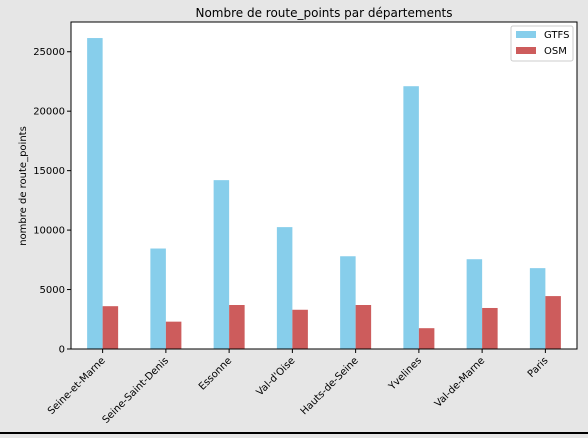 This screenshot has height=438, width=588. I want to click on legend-label-osm: OSM, so click(555, 51).